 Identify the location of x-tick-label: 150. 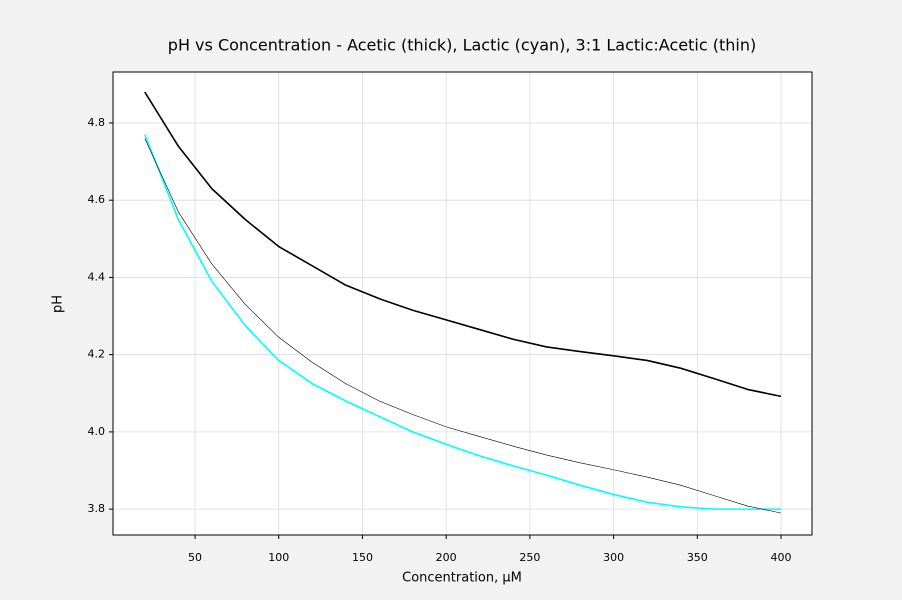
(362, 557).